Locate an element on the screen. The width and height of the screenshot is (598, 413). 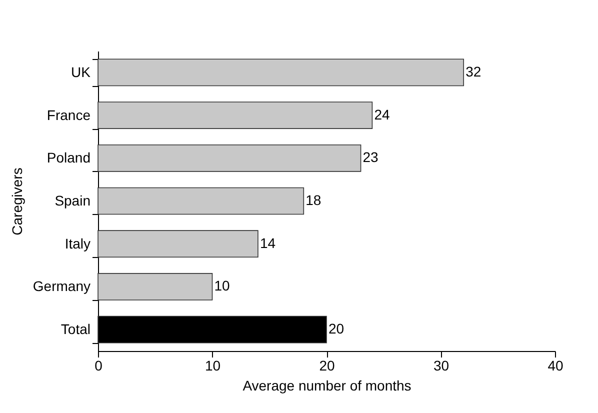
y-axis-title: Caregivers is located at coordinates (16, 202).